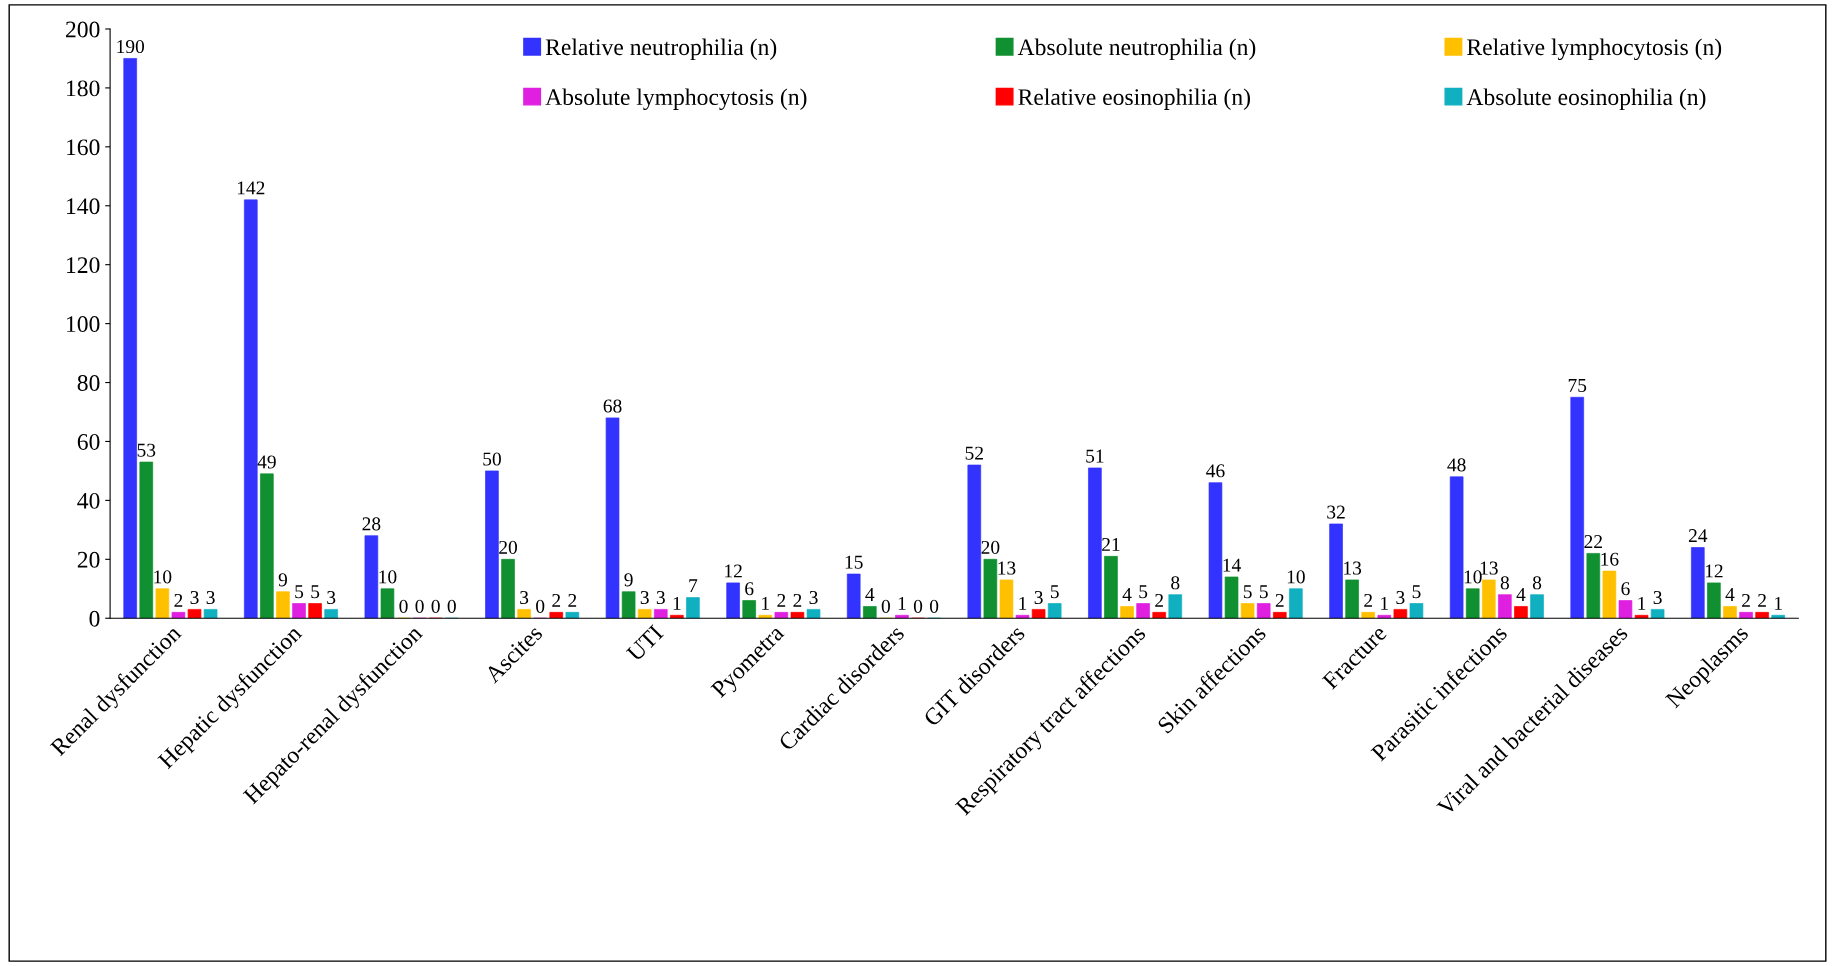  What do you see at coordinates (612, 406) in the screenshot?
I see `data-label: 68` at bounding box center [612, 406].